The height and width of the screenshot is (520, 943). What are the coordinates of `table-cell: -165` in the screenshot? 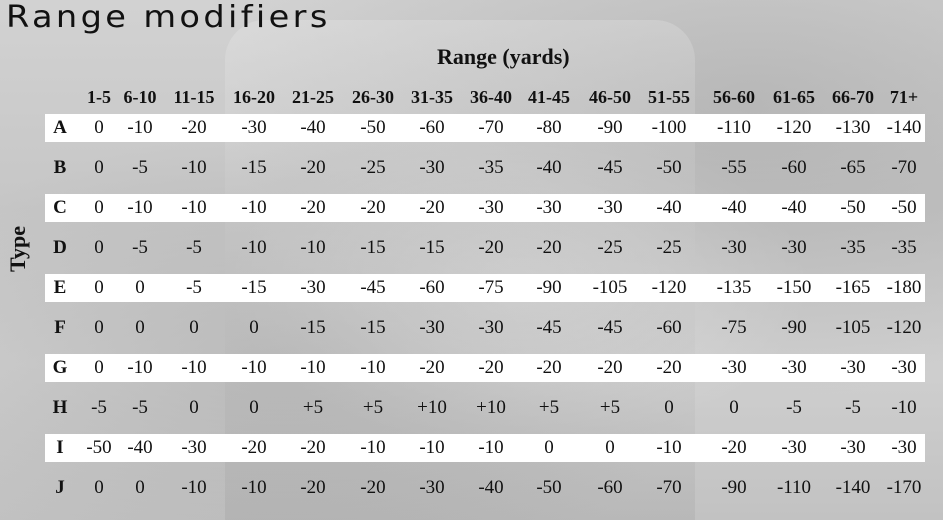 It's located at (853, 287).